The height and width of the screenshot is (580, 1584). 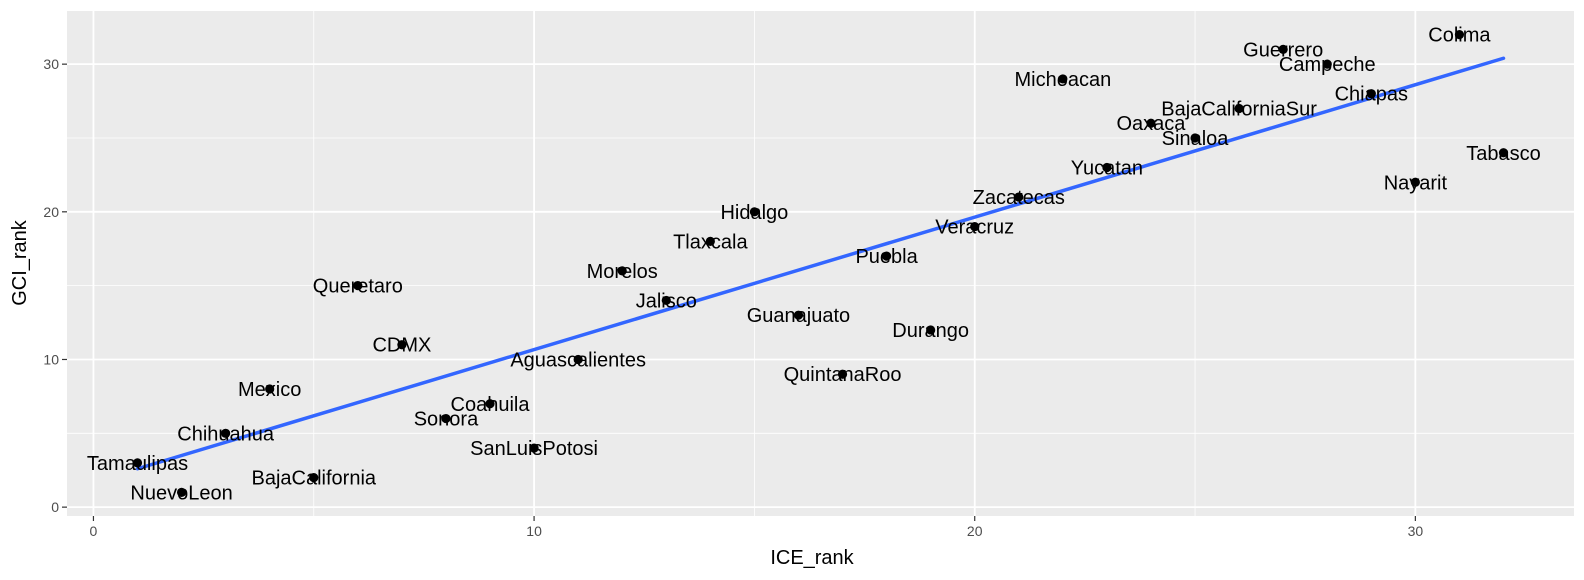 I want to click on point-label: SanLuisPotosi, so click(x=534, y=449).